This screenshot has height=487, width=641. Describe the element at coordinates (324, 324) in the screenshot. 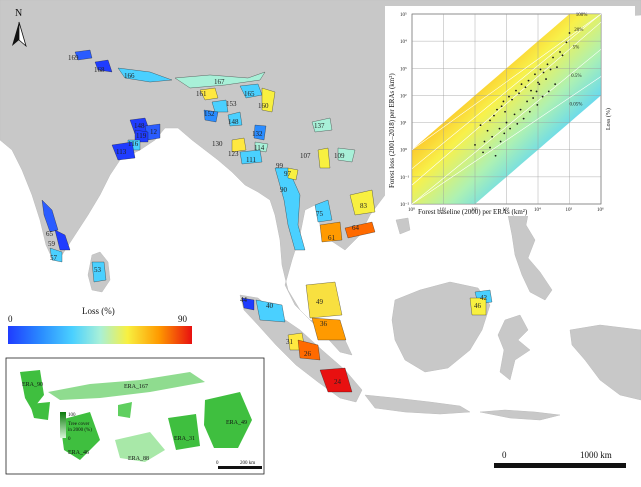

I see `era-label-36: 36` at that location.